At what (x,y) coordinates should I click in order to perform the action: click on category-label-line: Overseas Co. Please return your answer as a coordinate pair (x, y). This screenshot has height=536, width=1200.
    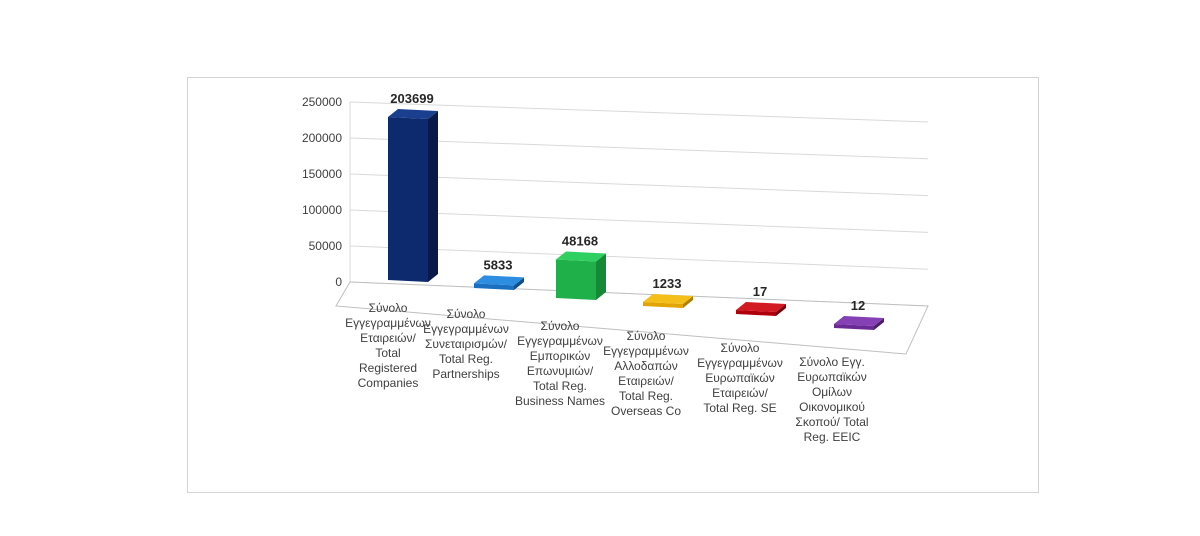
    Looking at the image, I should click on (646, 411).